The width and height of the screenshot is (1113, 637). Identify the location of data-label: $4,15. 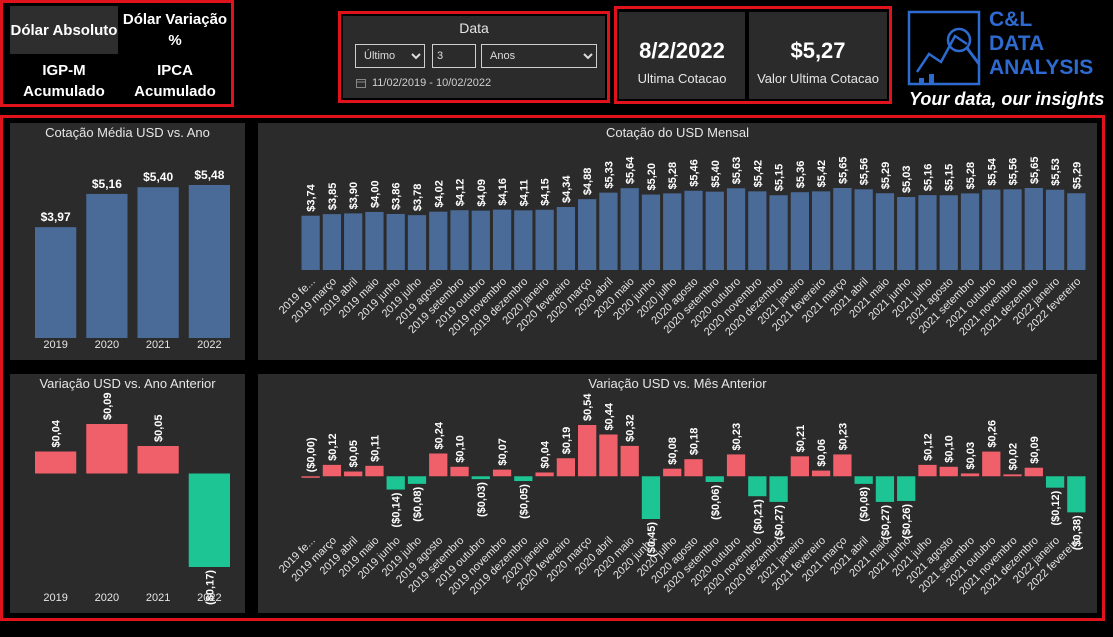
(546, 192).